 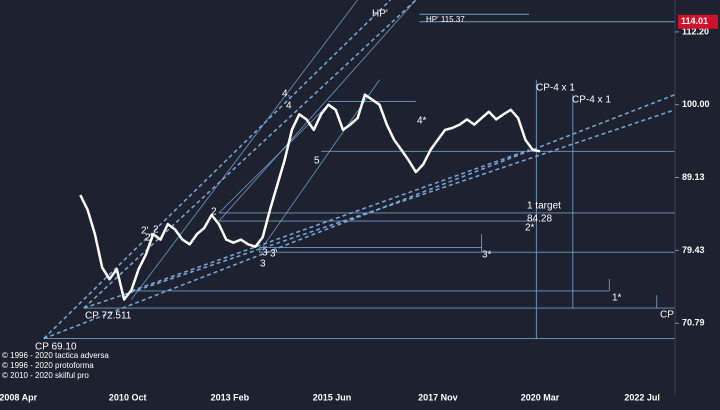 I want to click on annotation: HP' 115.37, so click(x=445, y=19).